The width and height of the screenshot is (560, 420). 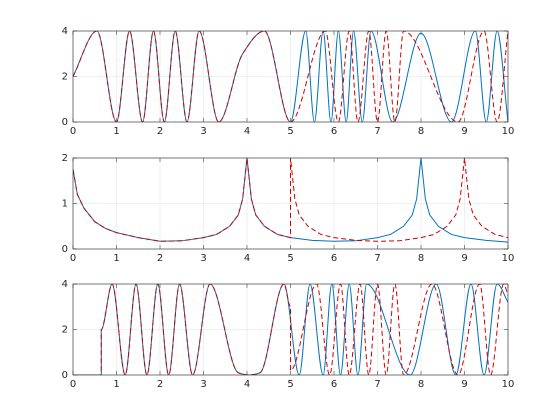 What do you see at coordinates (65, 204) in the screenshot?
I see `y-tick-label: 1` at bounding box center [65, 204].